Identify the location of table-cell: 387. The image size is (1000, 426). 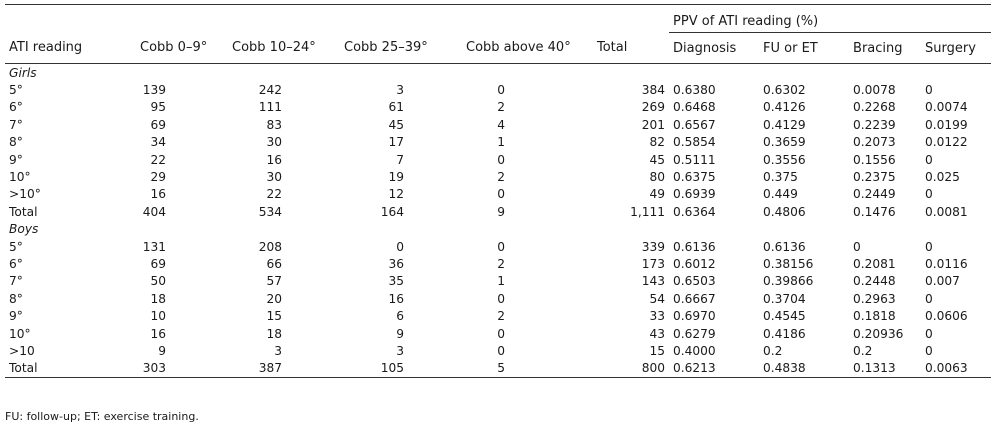
(284, 369).